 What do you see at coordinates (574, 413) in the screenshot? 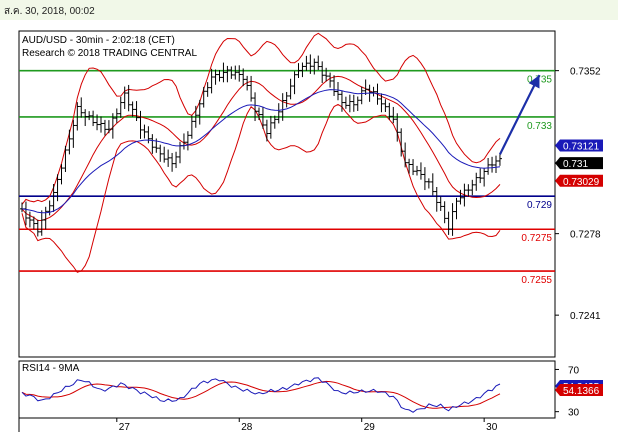
I see `rsi-ytick-label-1: 30` at bounding box center [574, 413].